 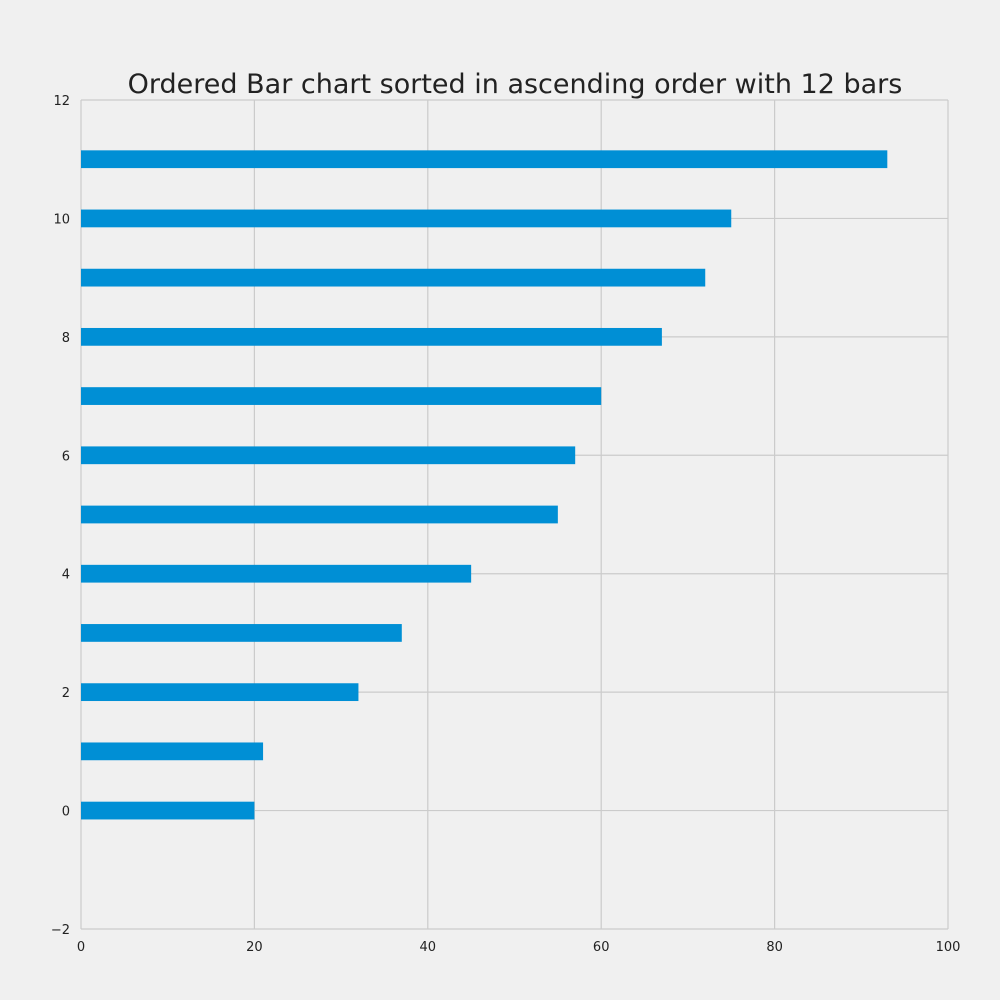 What do you see at coordinates (61, 219) in the screenshot?
I see `y-tick-label: 10` at bounding box center [61, 219].